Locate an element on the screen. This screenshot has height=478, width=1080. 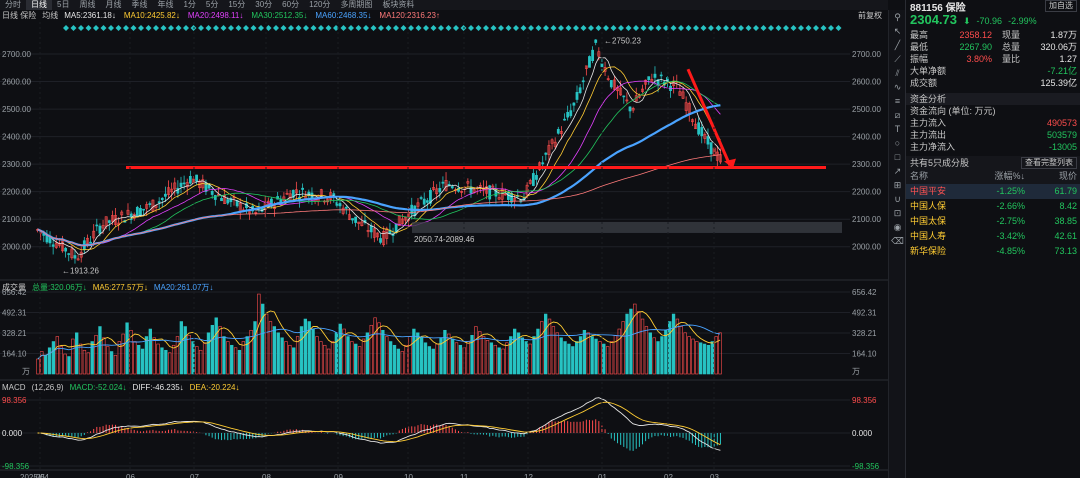
period-tab: 分时 is located at coordinates (13, 4).